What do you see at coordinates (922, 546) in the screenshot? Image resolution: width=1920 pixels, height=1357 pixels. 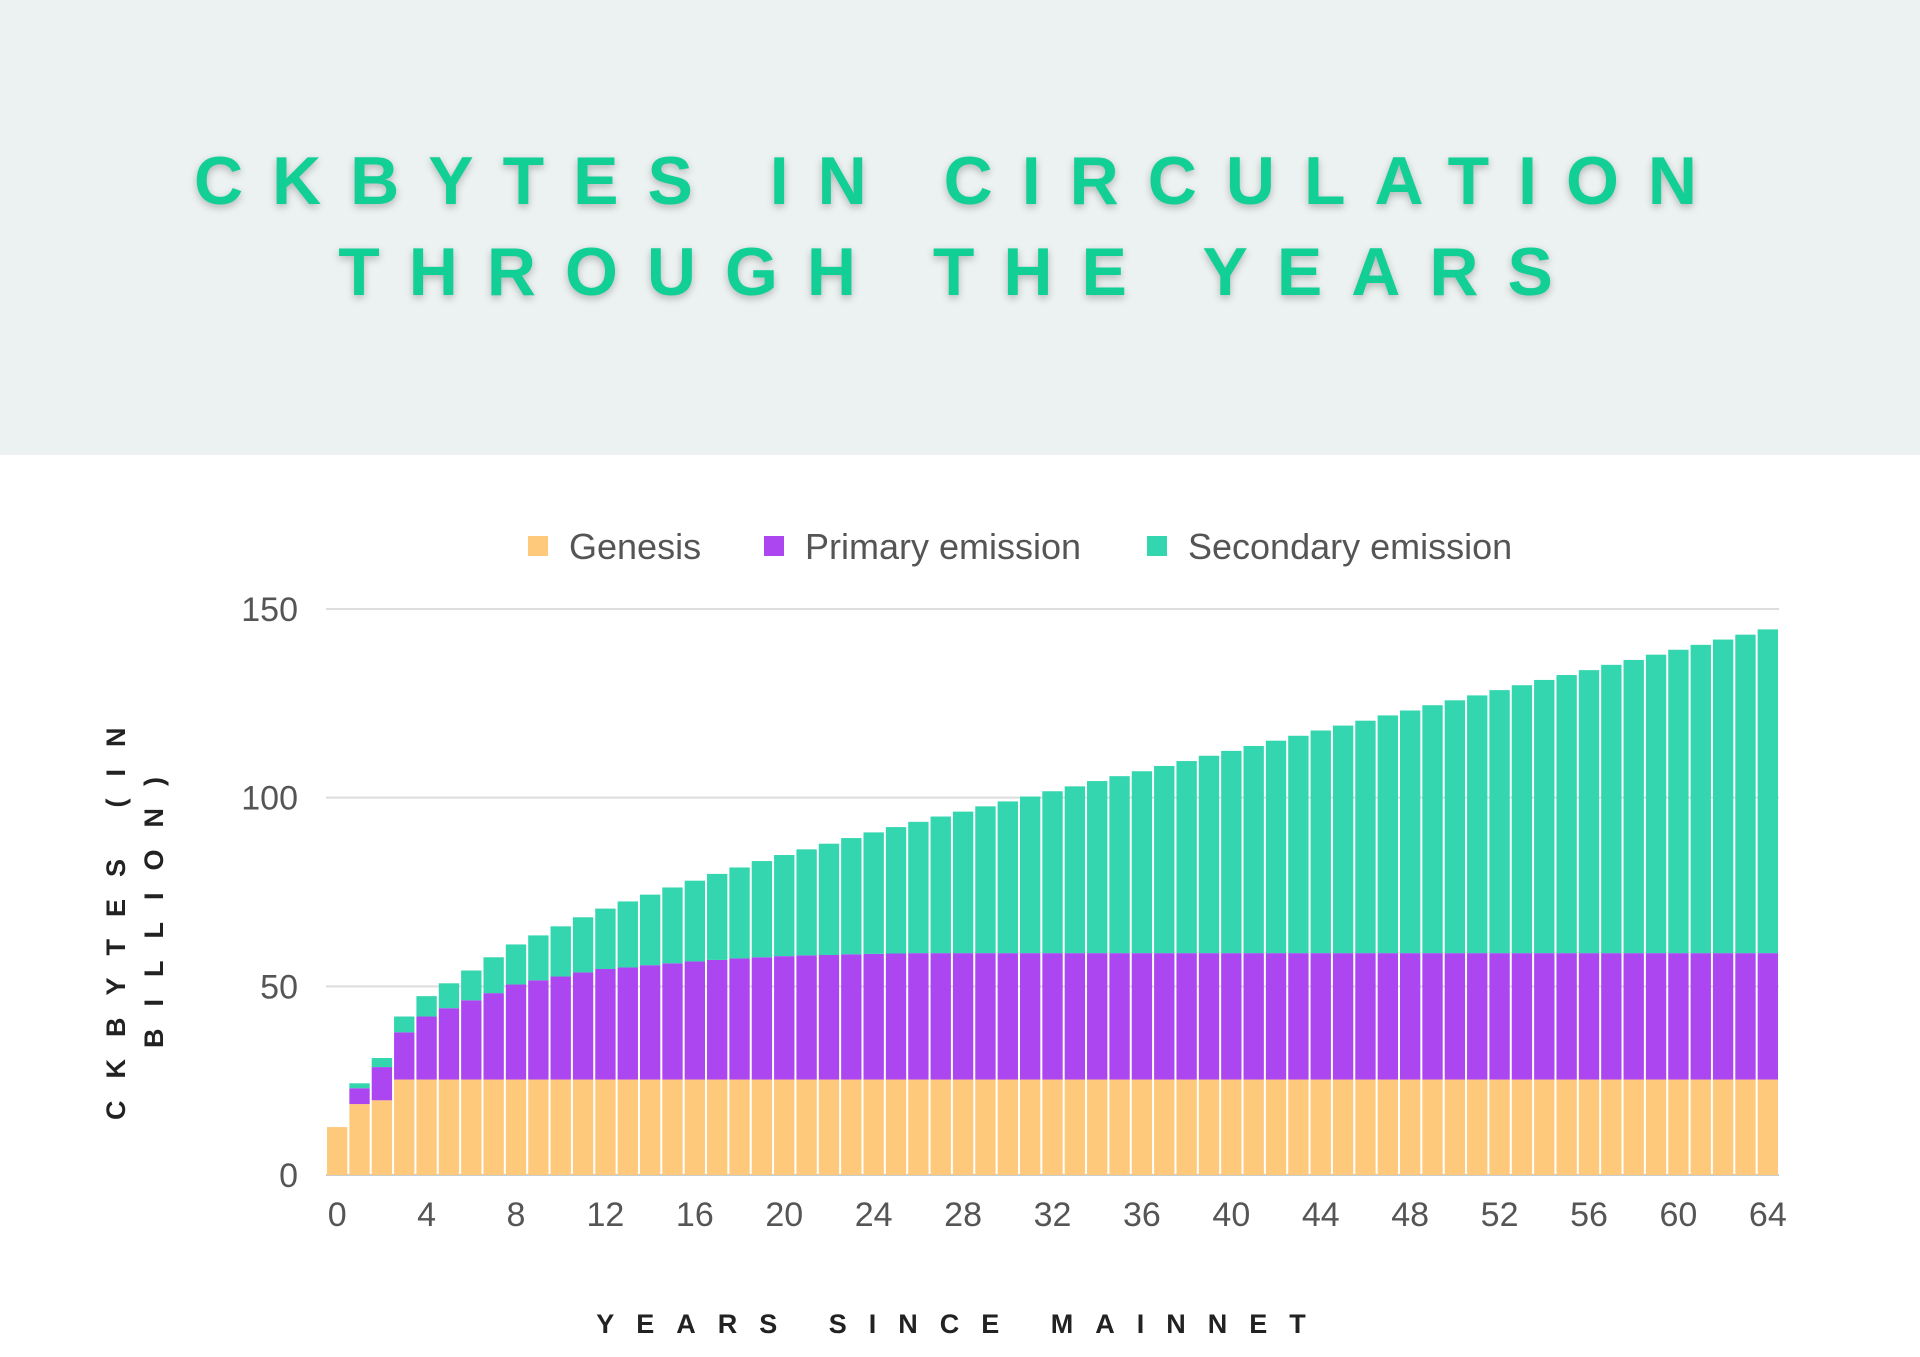 I see `legend-item: Primary emission` at bounding box center [922, 546].